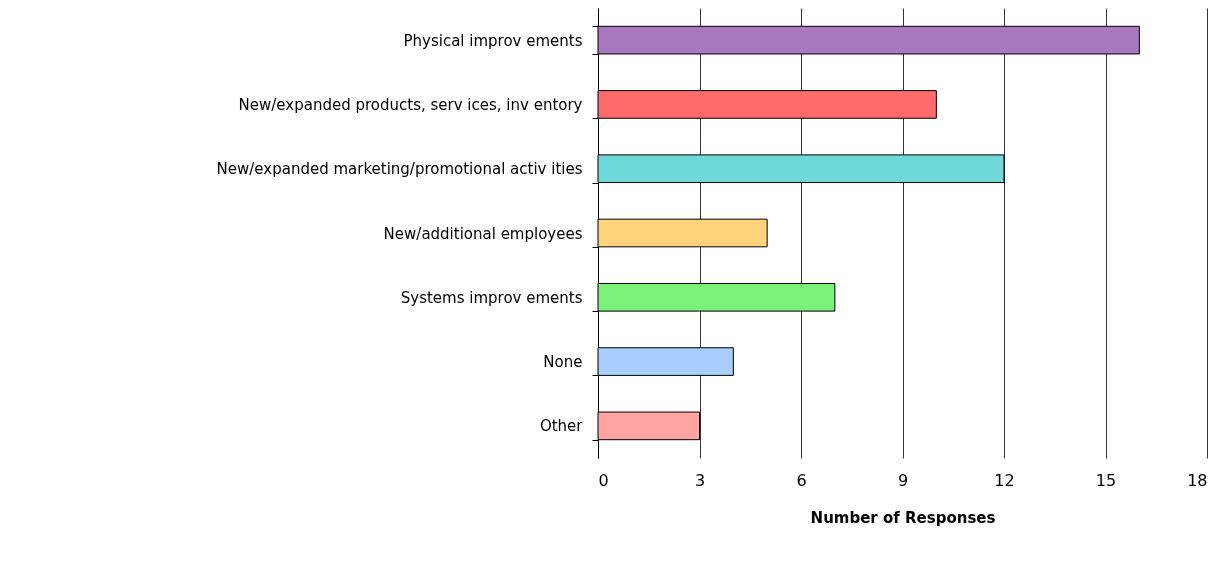 The image size is (1227, 571). What do you see at coordinates (493, 40) in the screenshot?
I see `y-tick-label: Physical improv ements` at bounding box center [493, 40].